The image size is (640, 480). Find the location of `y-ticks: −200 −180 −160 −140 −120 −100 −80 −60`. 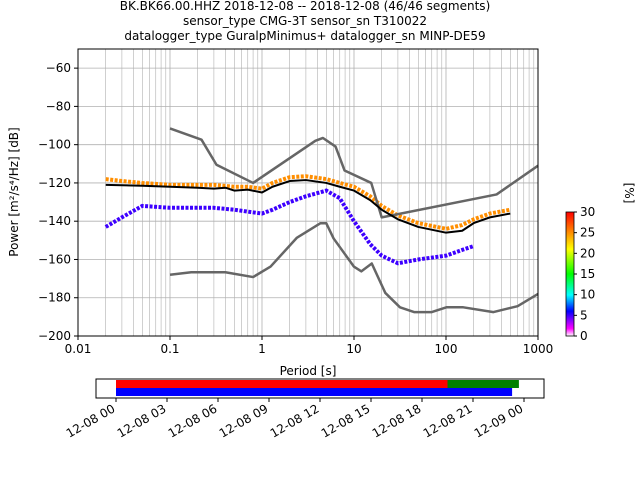

y-ticks: −200 −180 −160 −140 −120 −100 −80 −60 is located at coordinates (58, 202).